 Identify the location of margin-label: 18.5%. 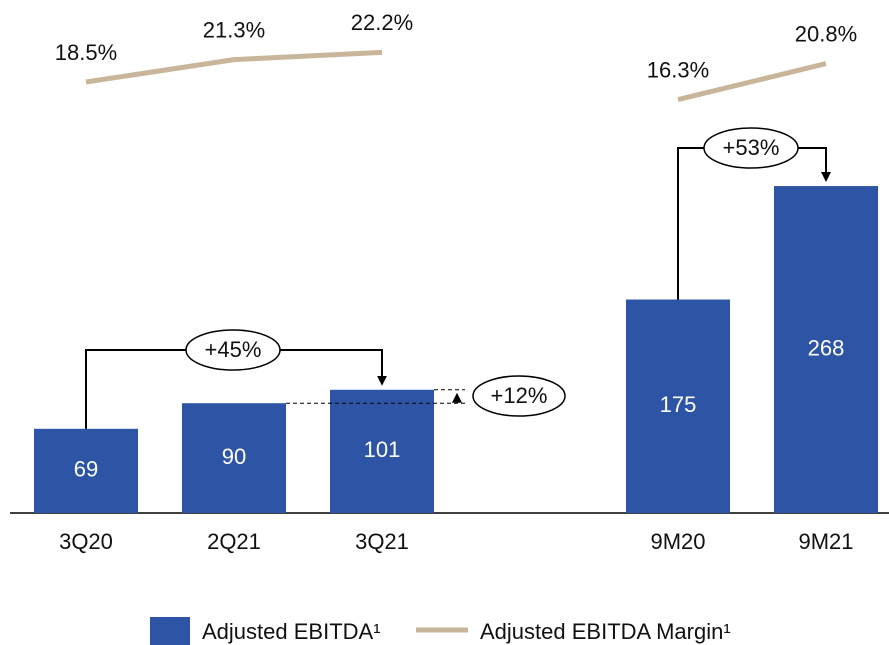
(86, 52).